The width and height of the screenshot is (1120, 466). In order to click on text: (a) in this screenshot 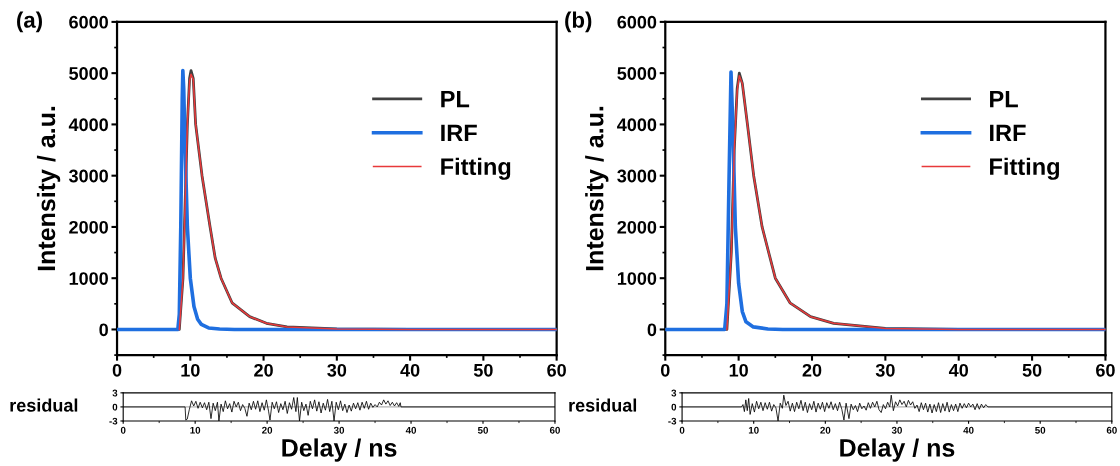, I will do `click(29, 22)`.